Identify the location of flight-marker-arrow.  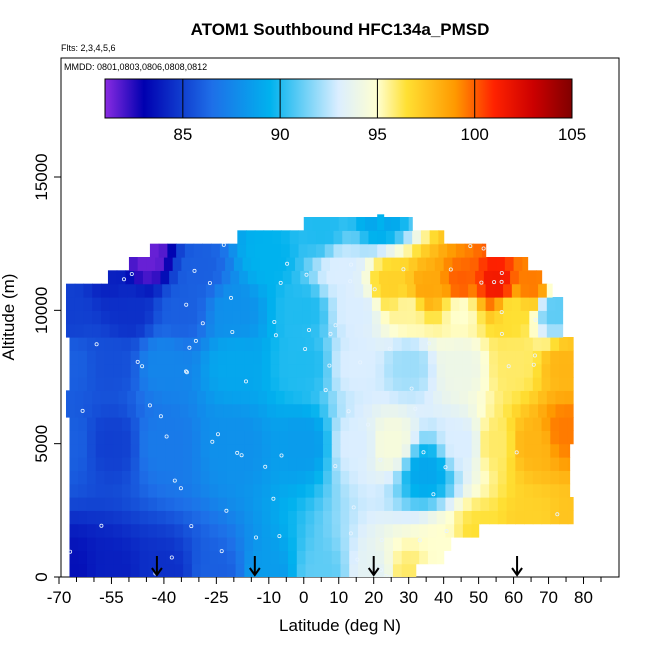
(517, 566).